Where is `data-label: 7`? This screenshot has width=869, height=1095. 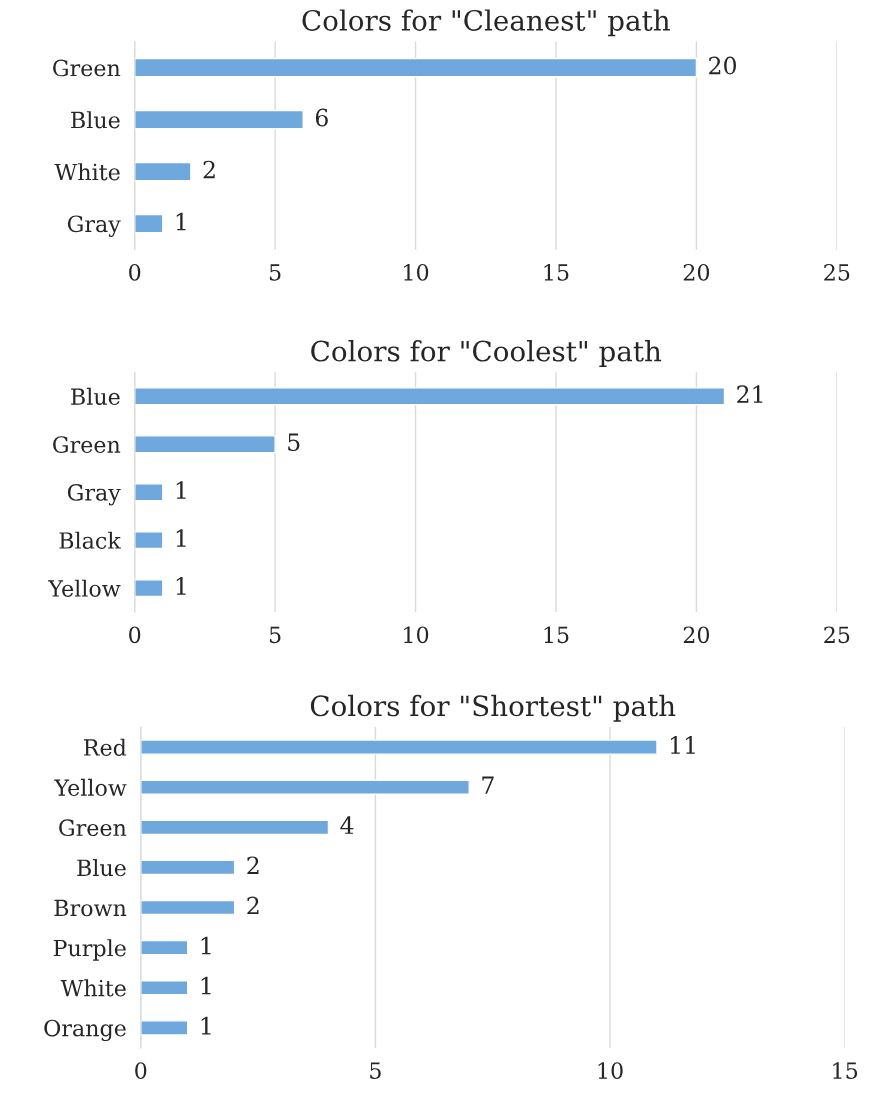 data-label: 7 is located at coordinates (488, 785).